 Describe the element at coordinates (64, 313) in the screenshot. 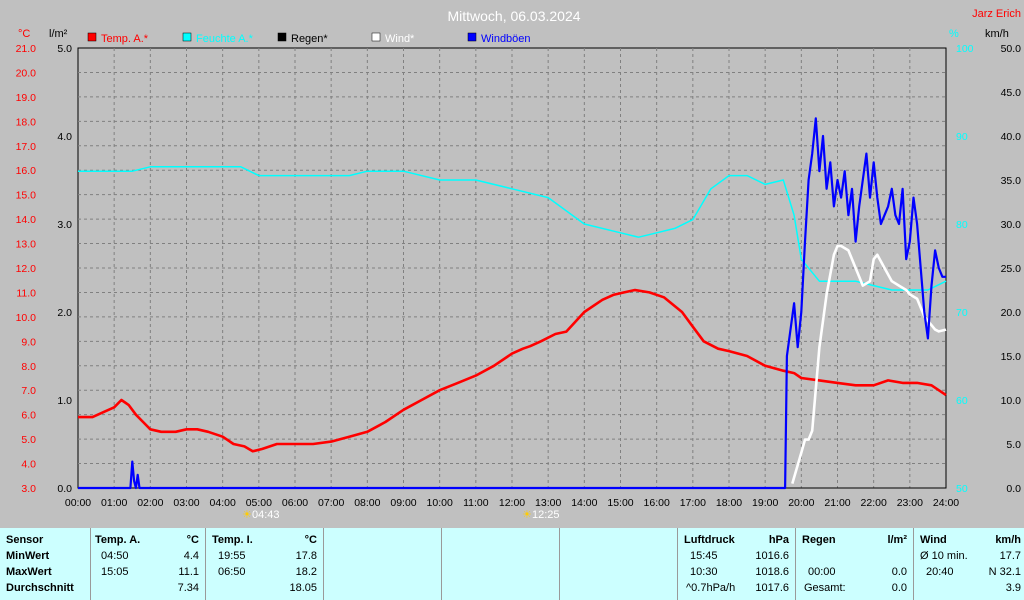

I see `rain-tick-label: 2.0` at that location.